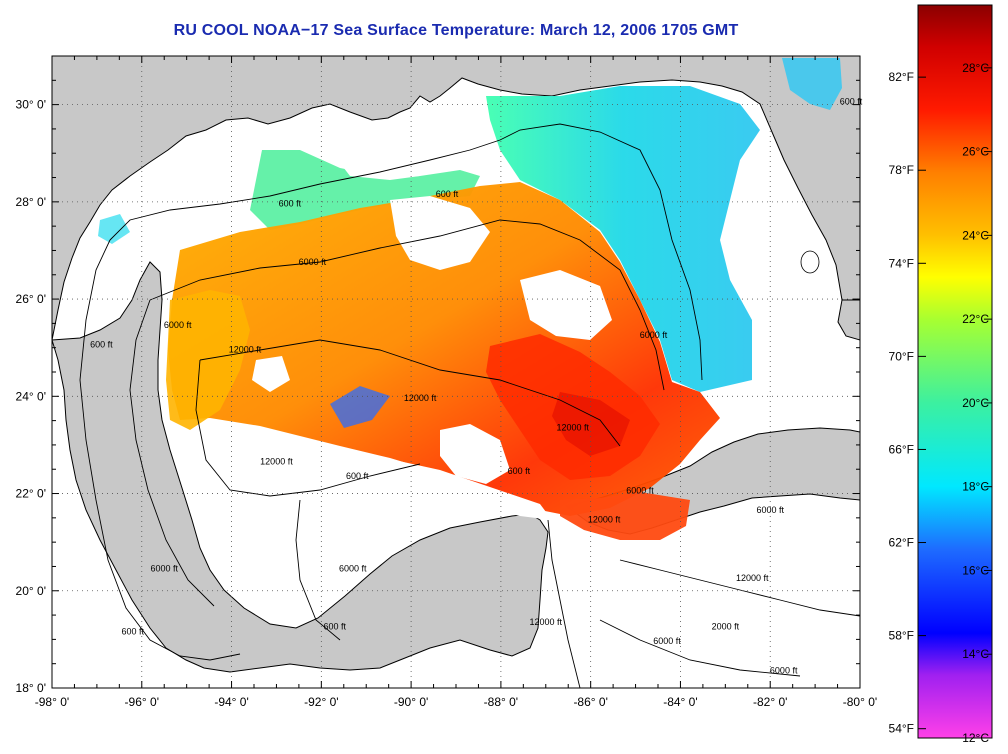 The height and width of the screenshot is (754, 1008). What do you see at coordinates (440, 233) in the screenshot?
I see `cloud-patch-central` at bounding box center [440, 233].